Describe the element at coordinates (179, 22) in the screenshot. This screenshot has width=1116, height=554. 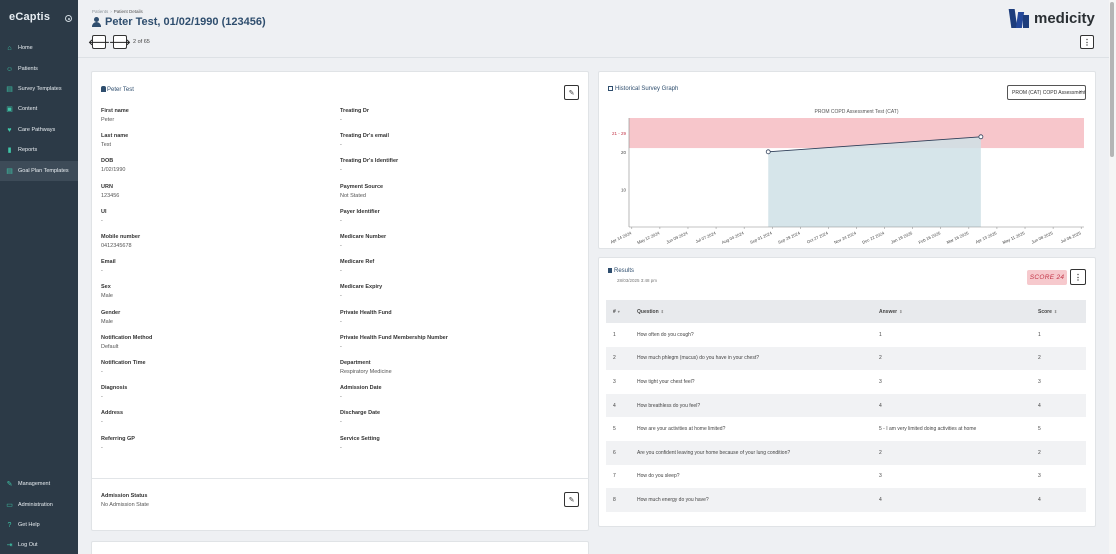
I see `page-title: Peter Test, 01/02/1990 (123456)` at that location.